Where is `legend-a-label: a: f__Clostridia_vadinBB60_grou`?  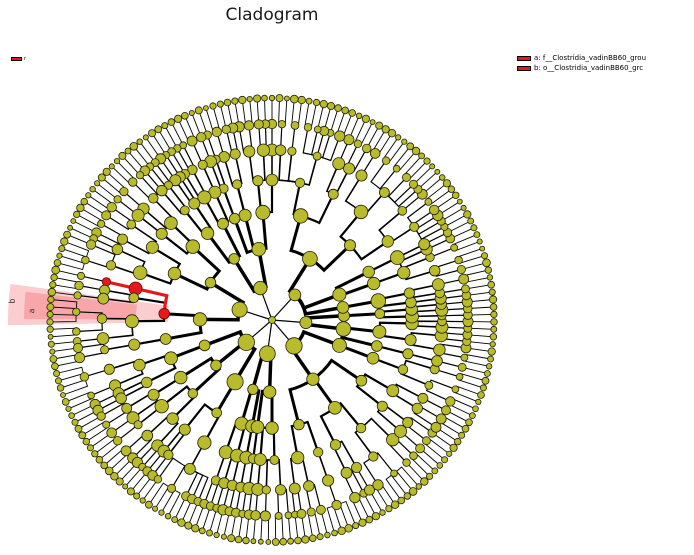 legend-a-label: a: f__Clostridia_vadinBB60_grou is located at coordinates (590, 58).